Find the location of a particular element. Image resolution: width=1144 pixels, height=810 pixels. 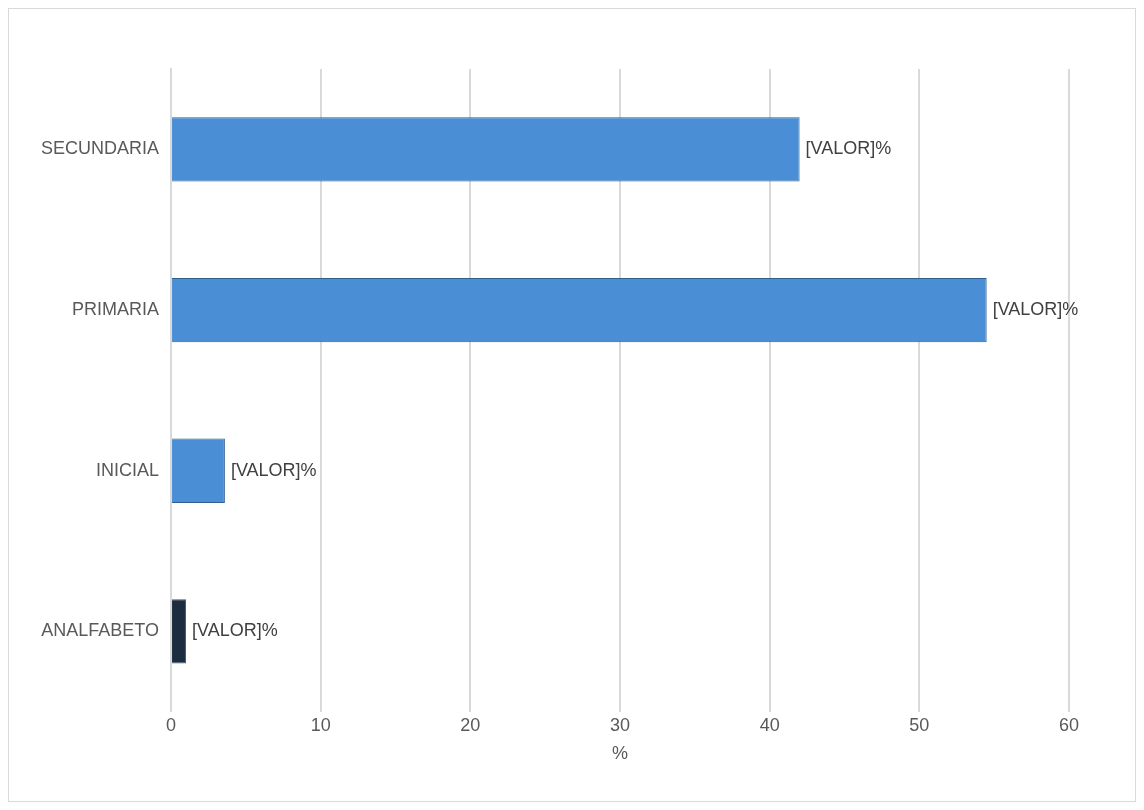

y-tick-label: INICIAL is located at coordinates (127, 469).